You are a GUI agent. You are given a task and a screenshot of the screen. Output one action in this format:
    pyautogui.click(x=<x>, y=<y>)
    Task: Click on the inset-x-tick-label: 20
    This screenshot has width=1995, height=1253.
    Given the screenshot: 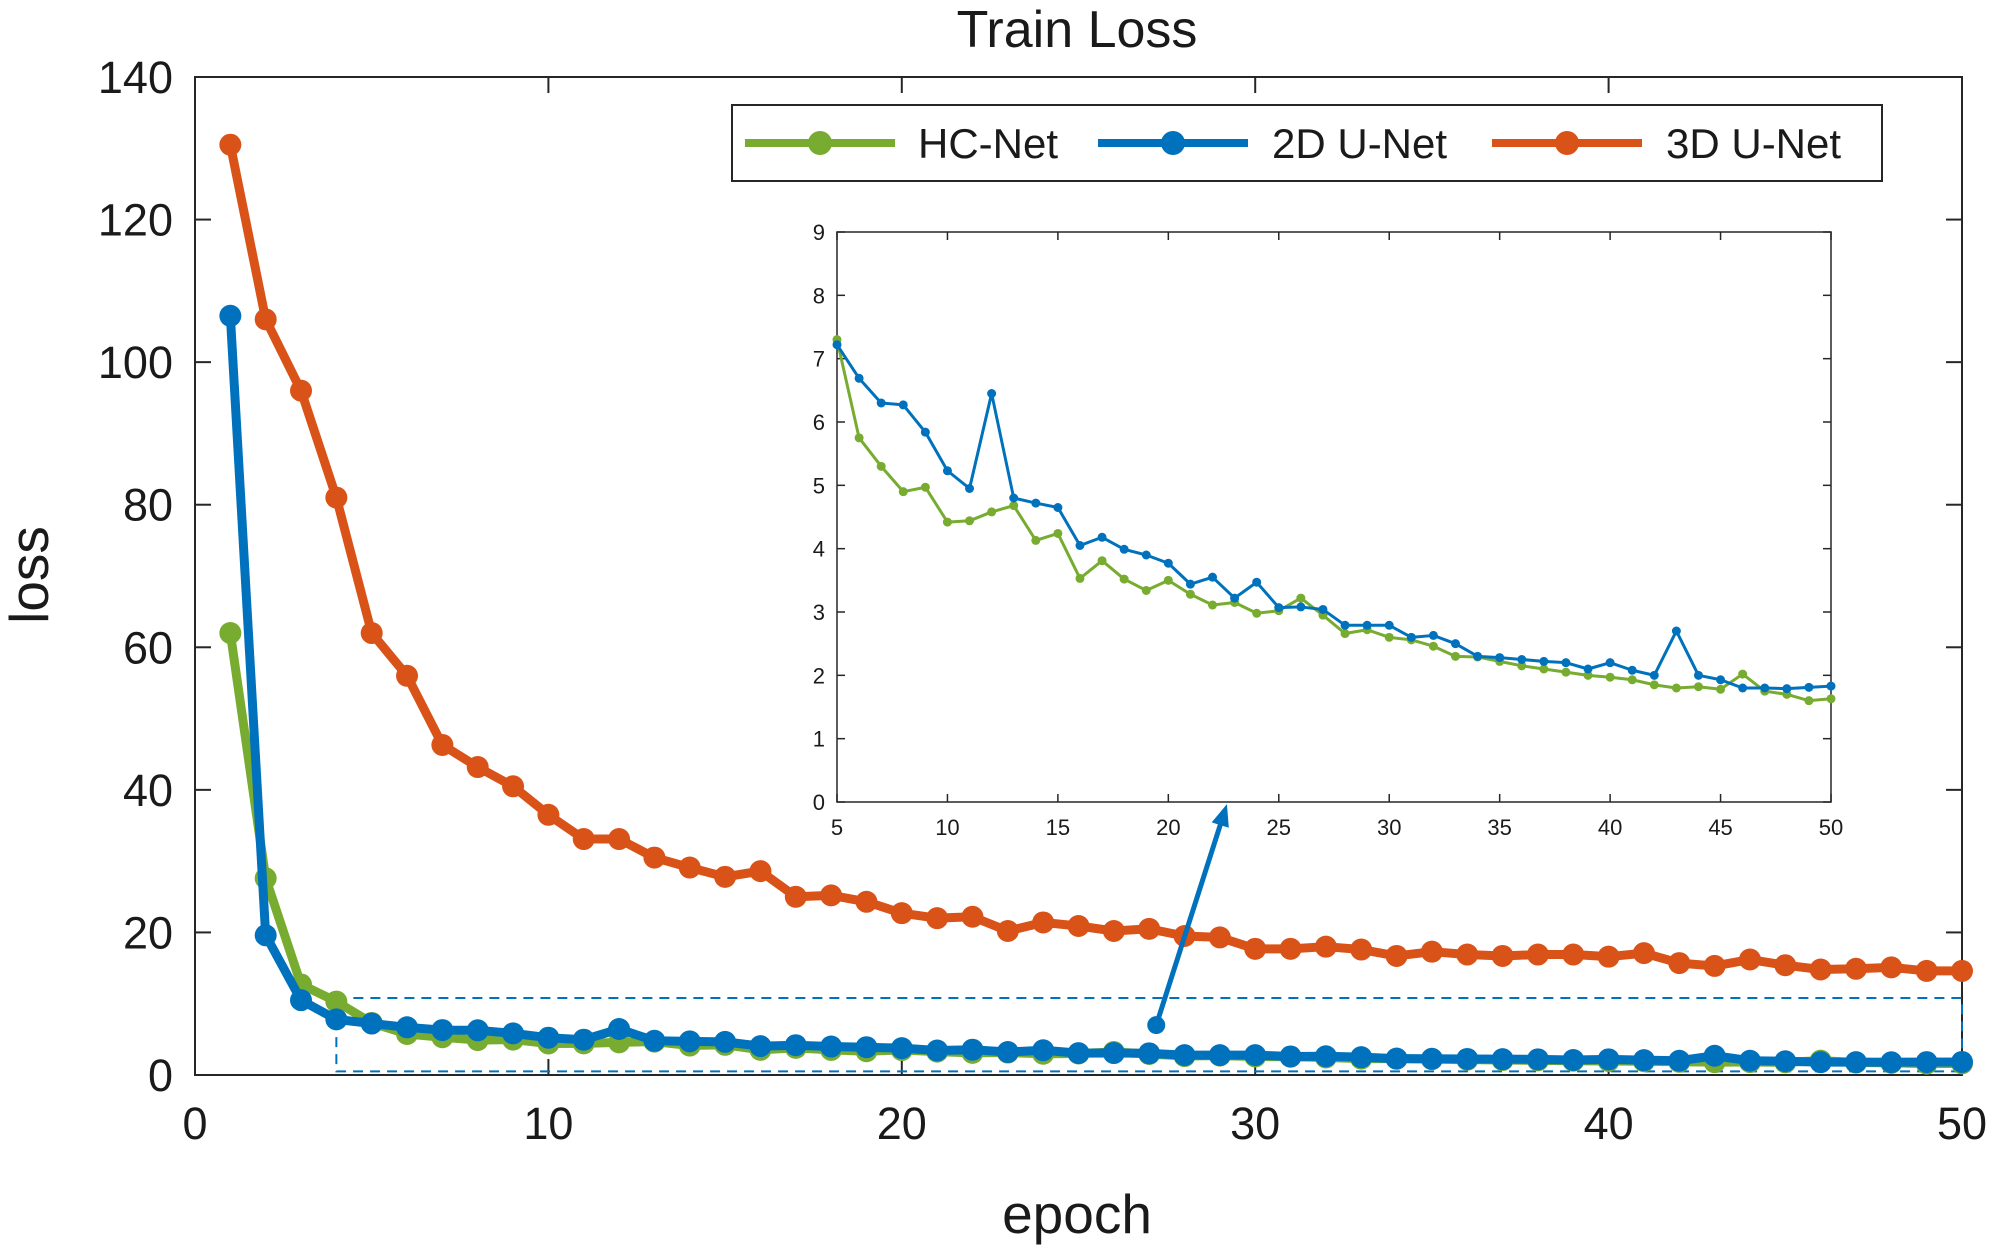 What is the action you would take?
    pyautogui.click(x=1168, y=827)
    